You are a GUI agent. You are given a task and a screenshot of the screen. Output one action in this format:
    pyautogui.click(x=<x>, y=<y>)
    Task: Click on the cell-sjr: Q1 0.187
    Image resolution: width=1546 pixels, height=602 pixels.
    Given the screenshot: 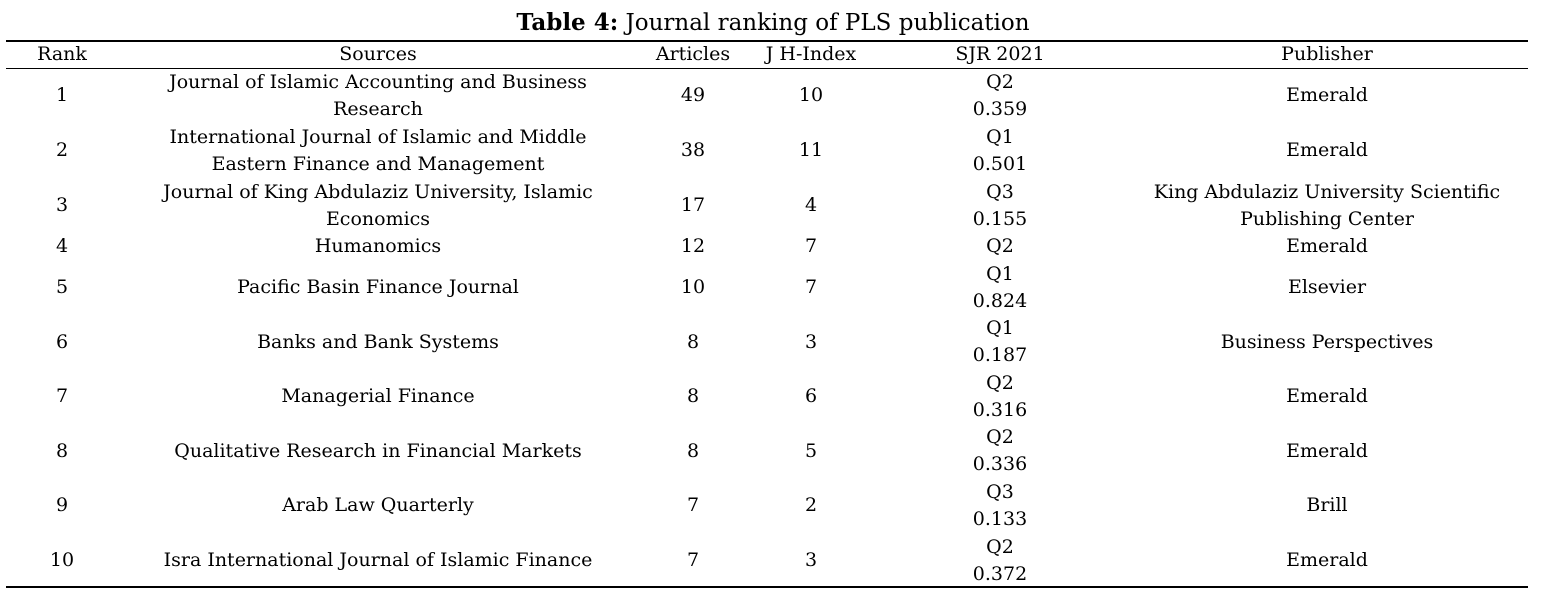 What is the action you would take?
    pyautogui.click(x=1000, y=342)
    